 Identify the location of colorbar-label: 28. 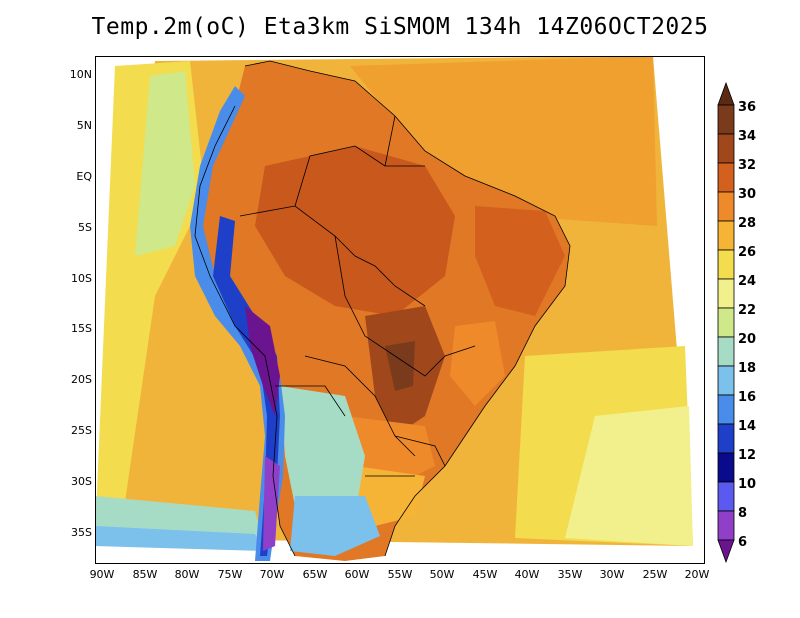
(747, 223).